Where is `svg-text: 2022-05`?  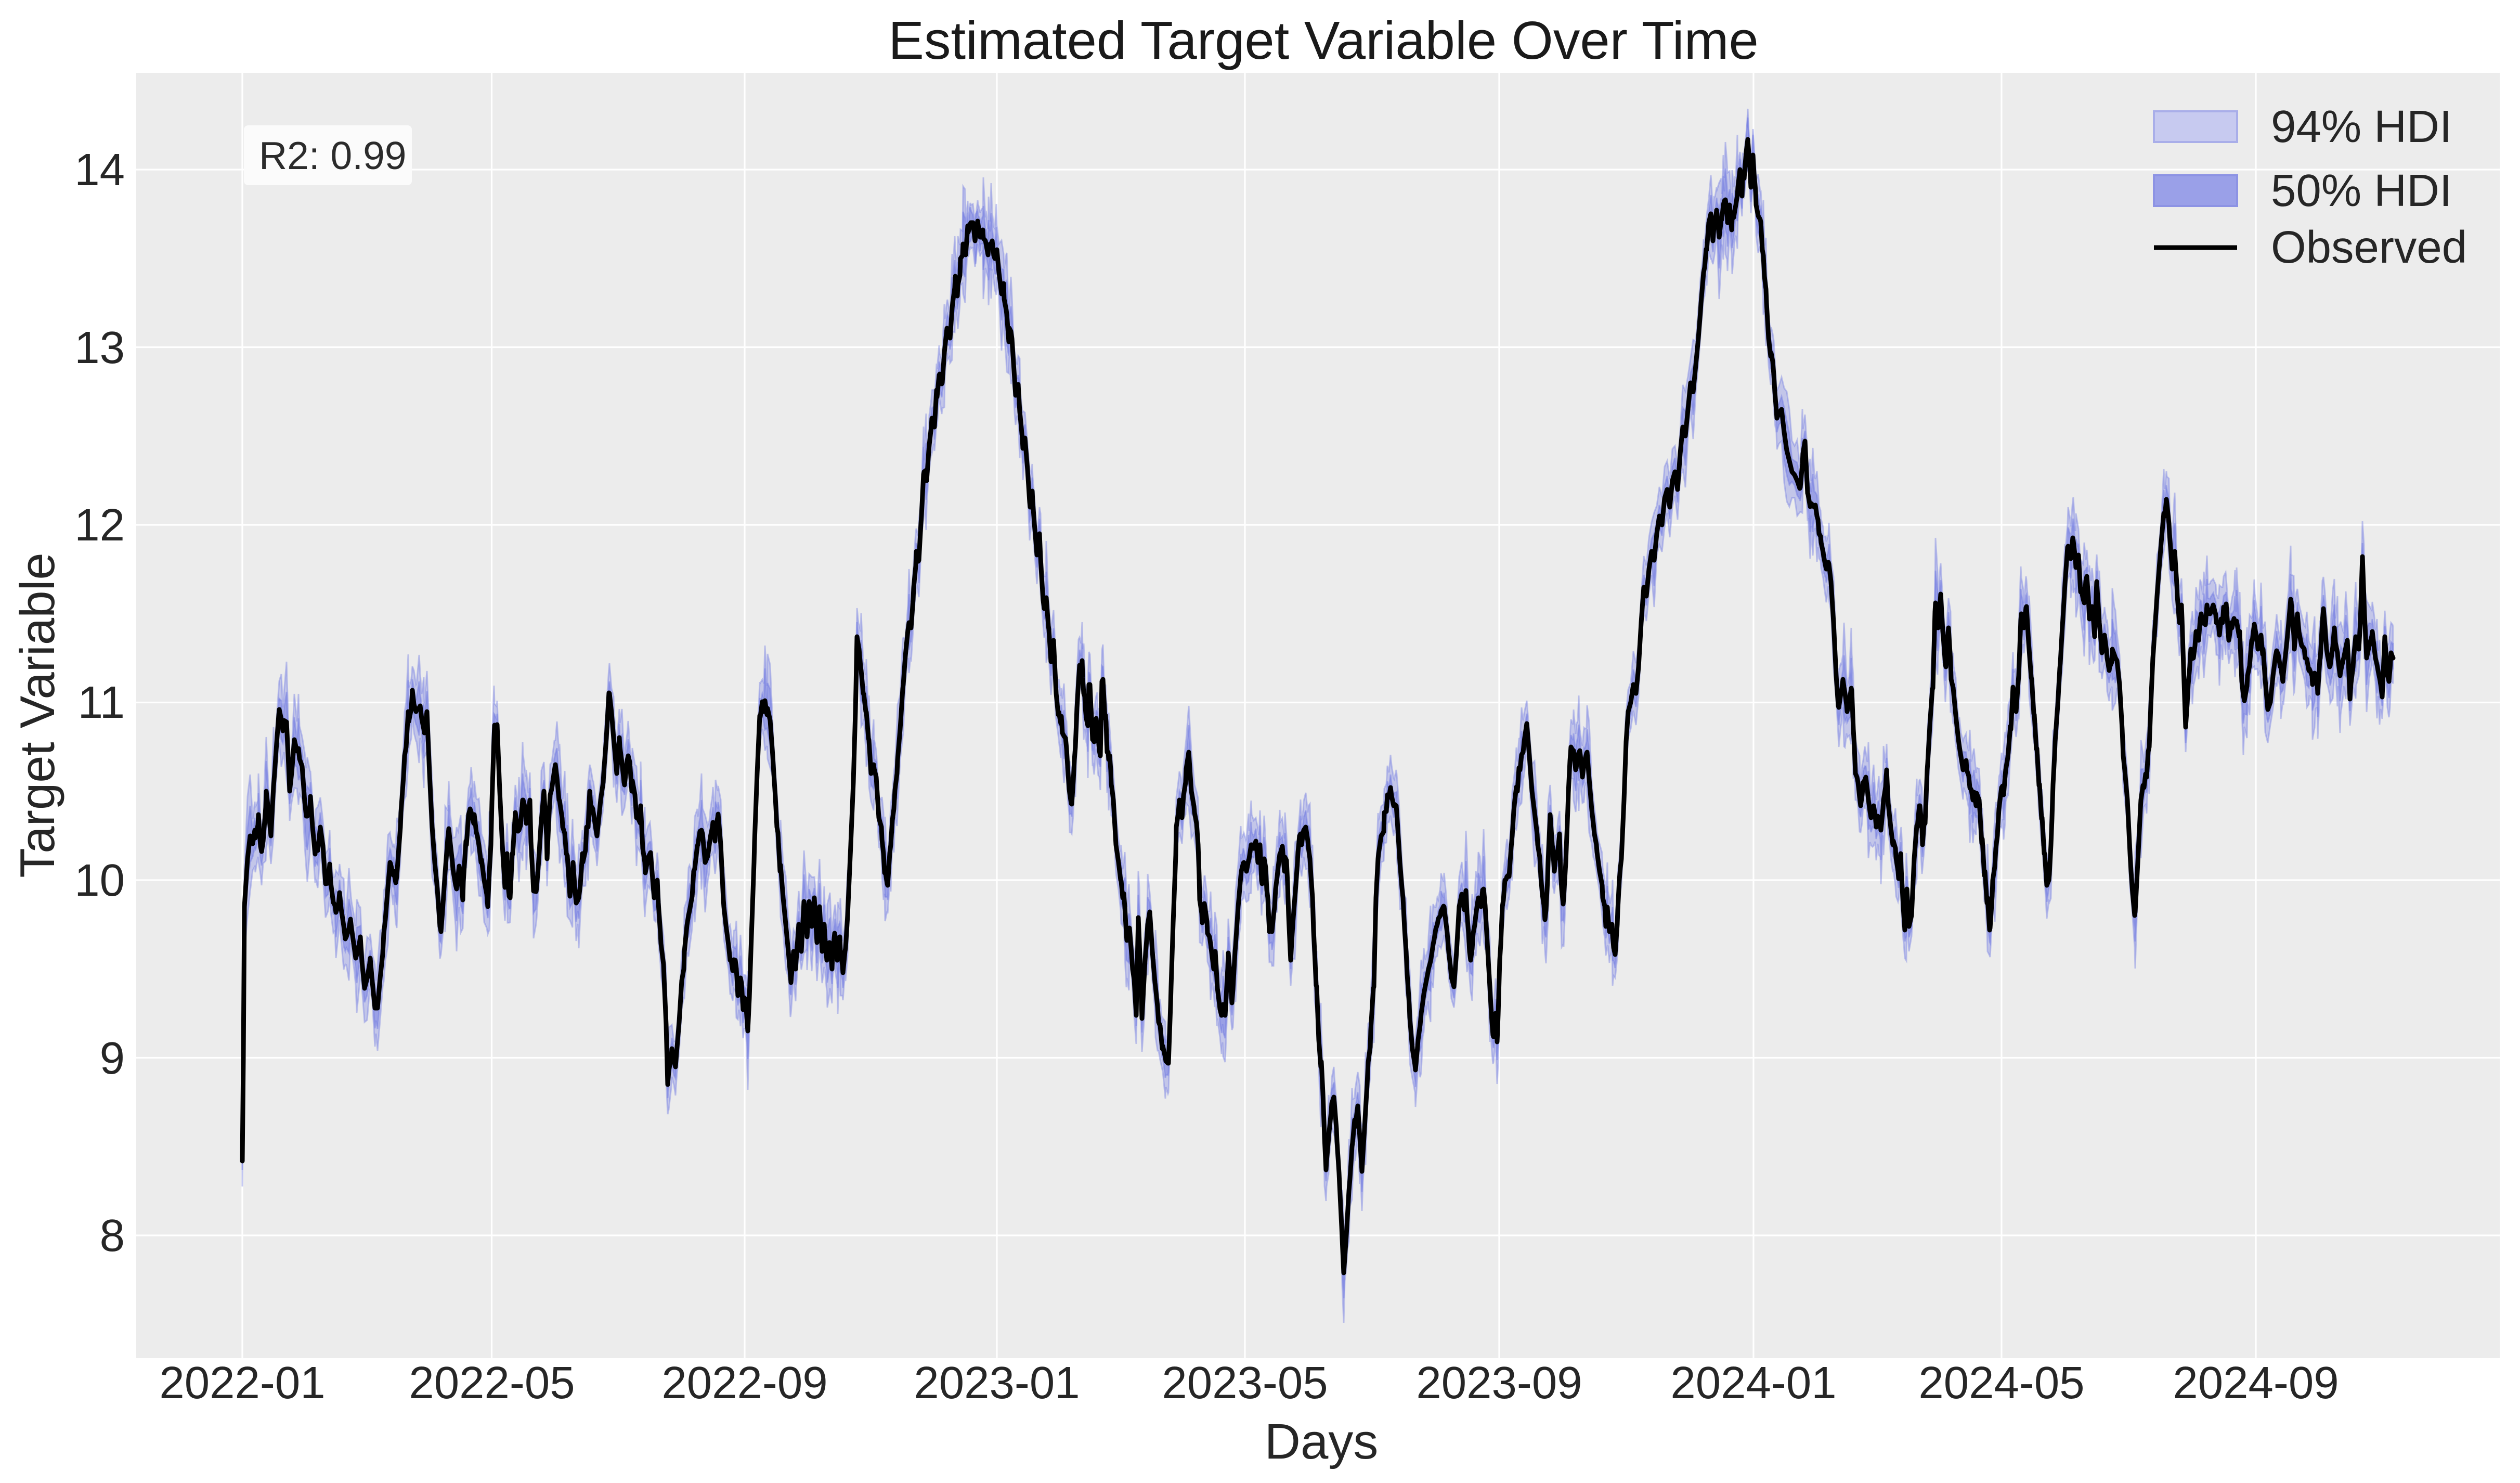
svg-text: 2022-05 is located at coordinates (492, 1383).